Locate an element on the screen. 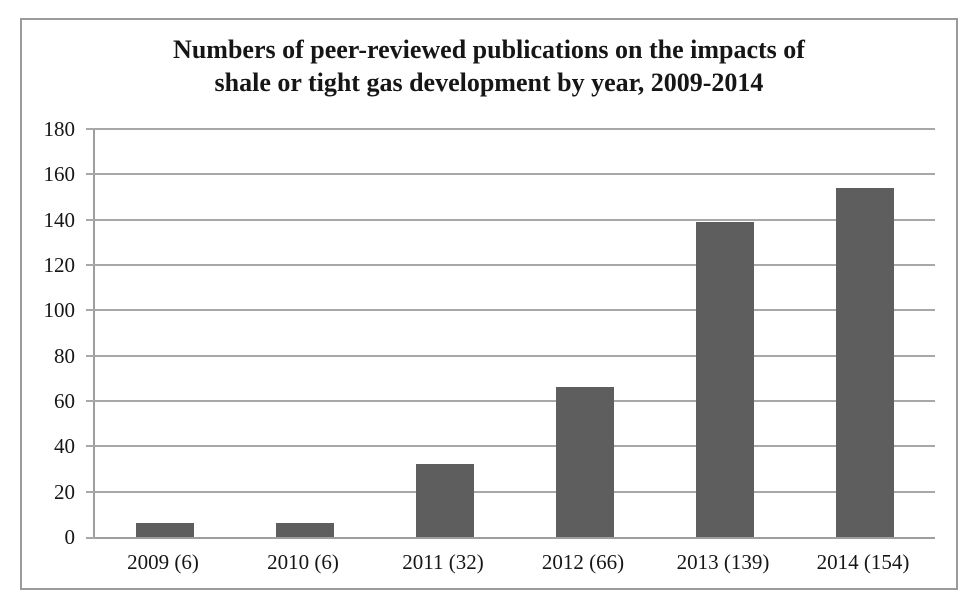 The width and height of the screenshot is (980, 613). y-tick-label-180: 180 is located at coordinates (59, 129).